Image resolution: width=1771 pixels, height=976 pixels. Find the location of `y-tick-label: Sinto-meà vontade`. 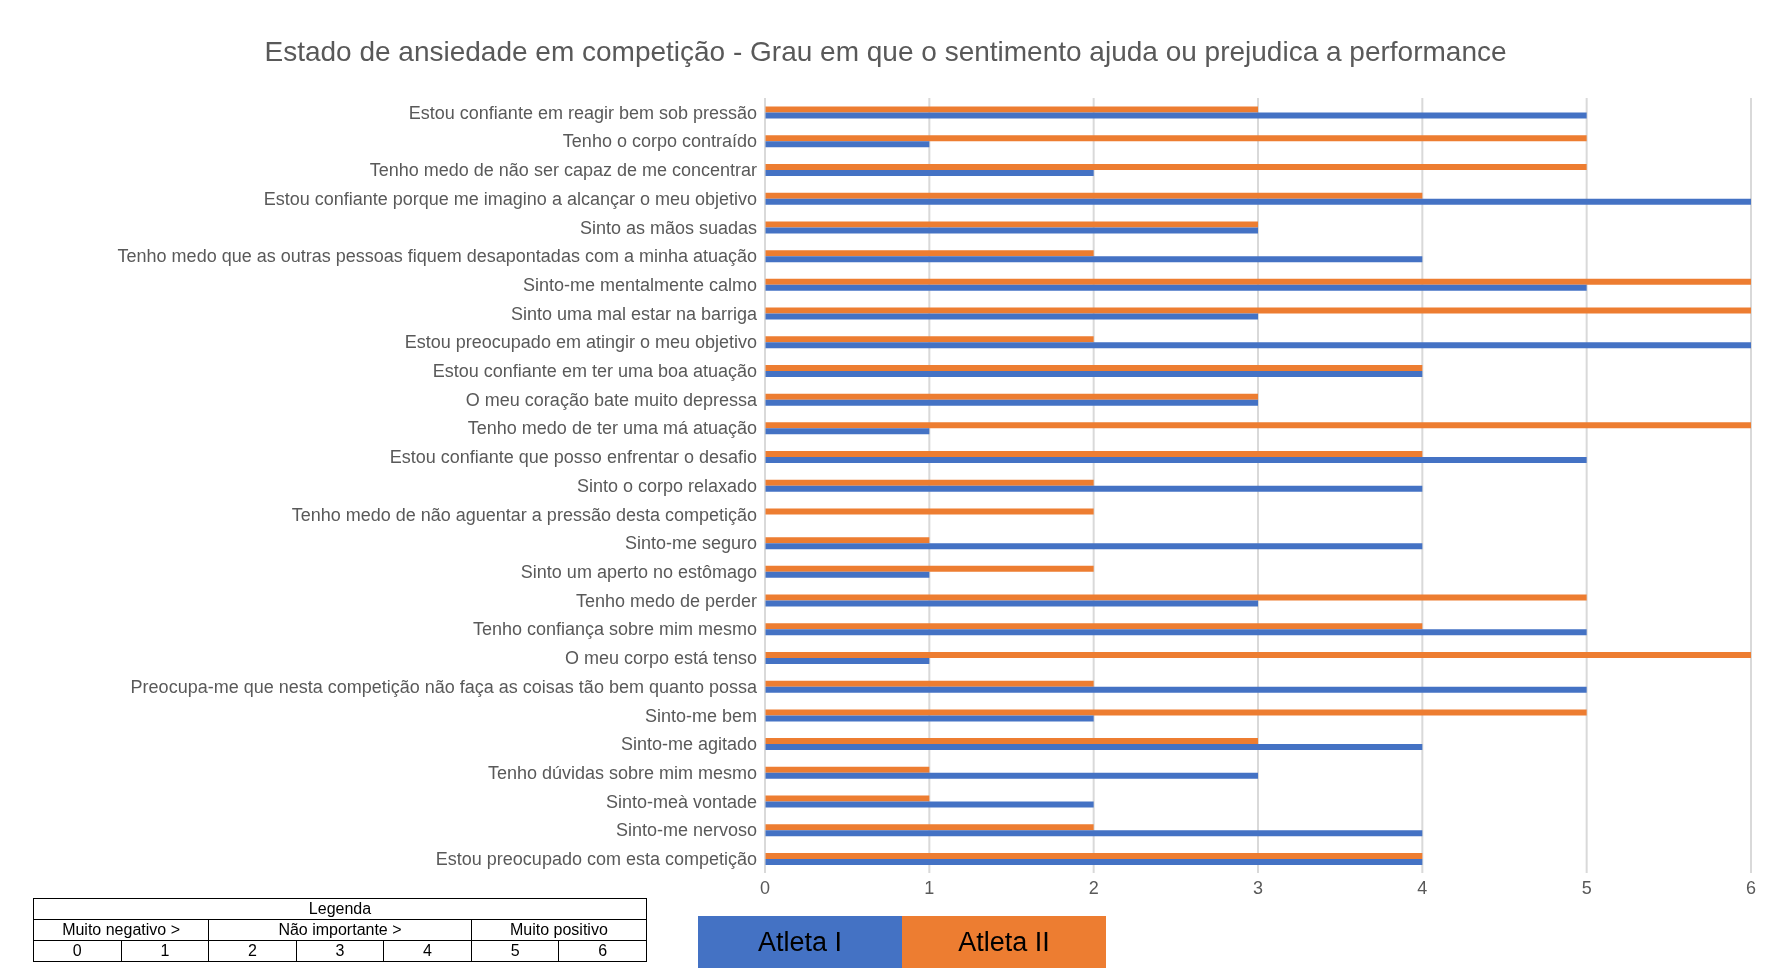

y-tick-label: Sinto-meà vontade is located at coordinates (681, 801).